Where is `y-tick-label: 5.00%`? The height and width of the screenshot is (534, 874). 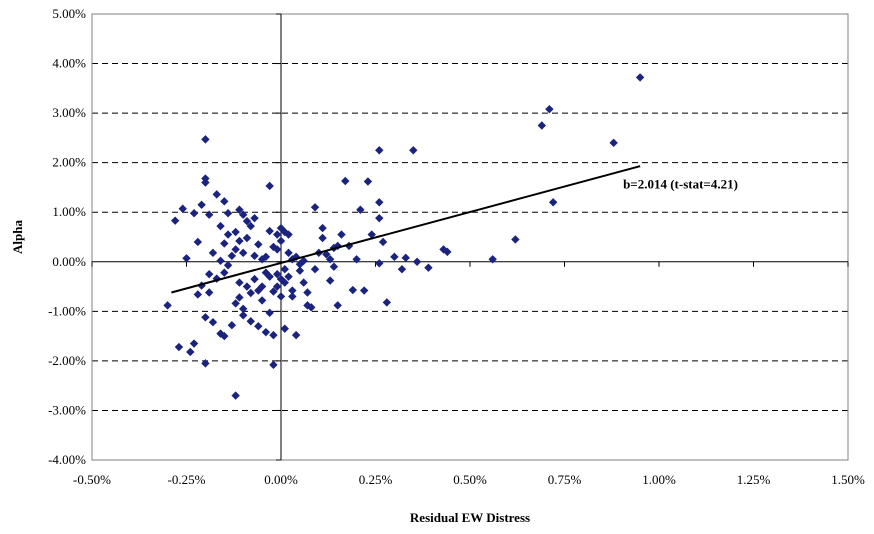
y-tick-label: 5.00% is located at coordinates (69, 13).